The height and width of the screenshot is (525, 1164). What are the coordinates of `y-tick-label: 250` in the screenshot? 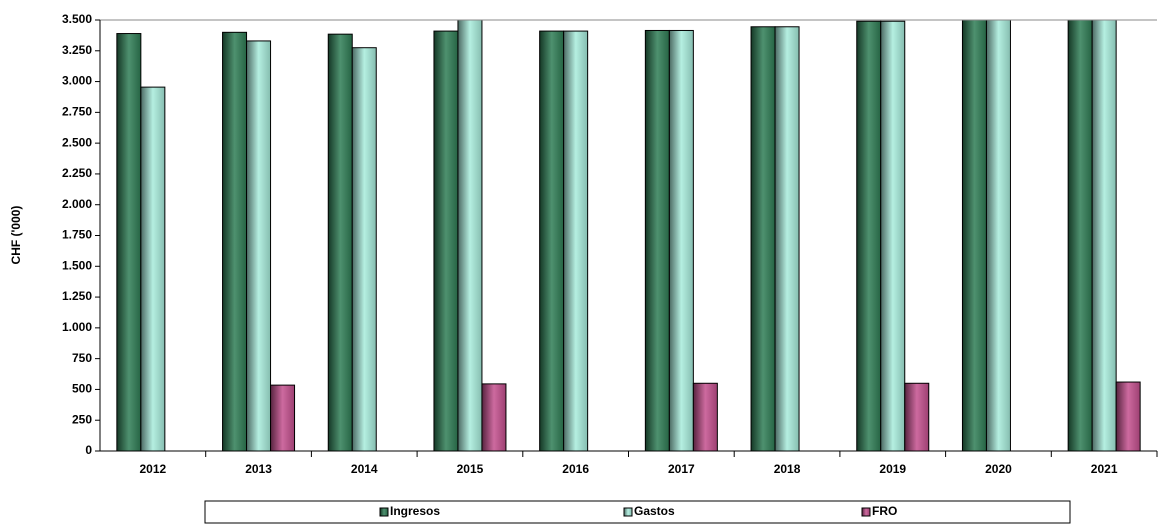 It's located at (82, 419).